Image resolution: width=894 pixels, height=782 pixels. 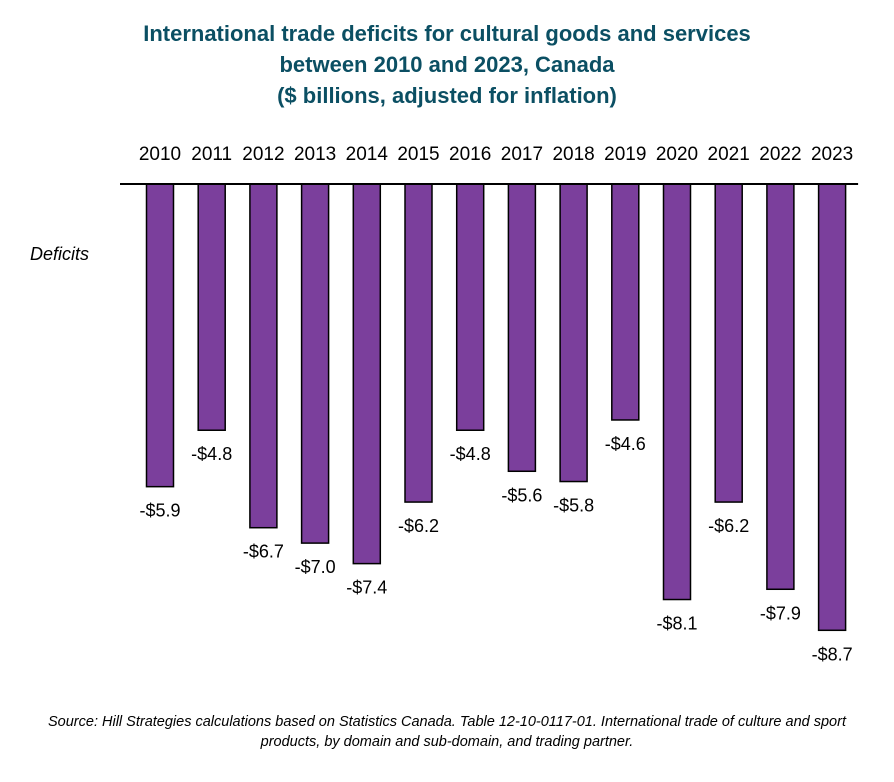 What do you see at coordinates (573, 154) in the screenshot?
I see `x-tick-label: 2018` at bounding box center [573, 154].